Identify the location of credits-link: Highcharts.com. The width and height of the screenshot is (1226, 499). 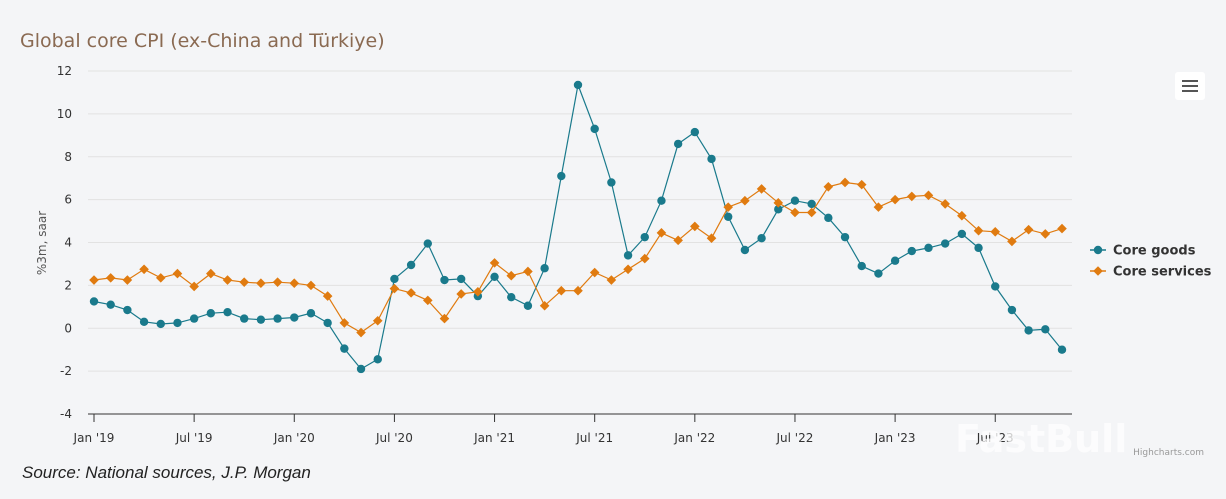
(1168, 453).